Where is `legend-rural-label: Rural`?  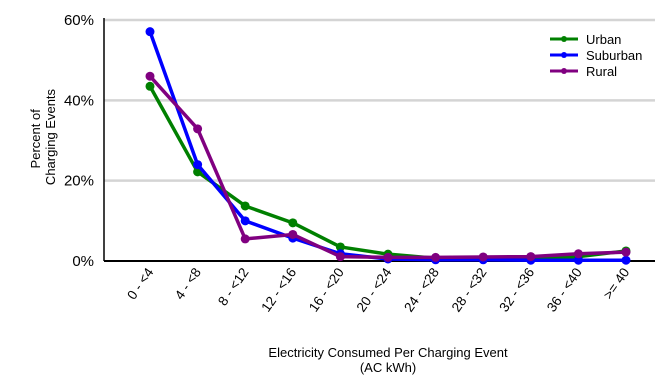 legend-rural-label: Rural is located at coordinates (601, 71).